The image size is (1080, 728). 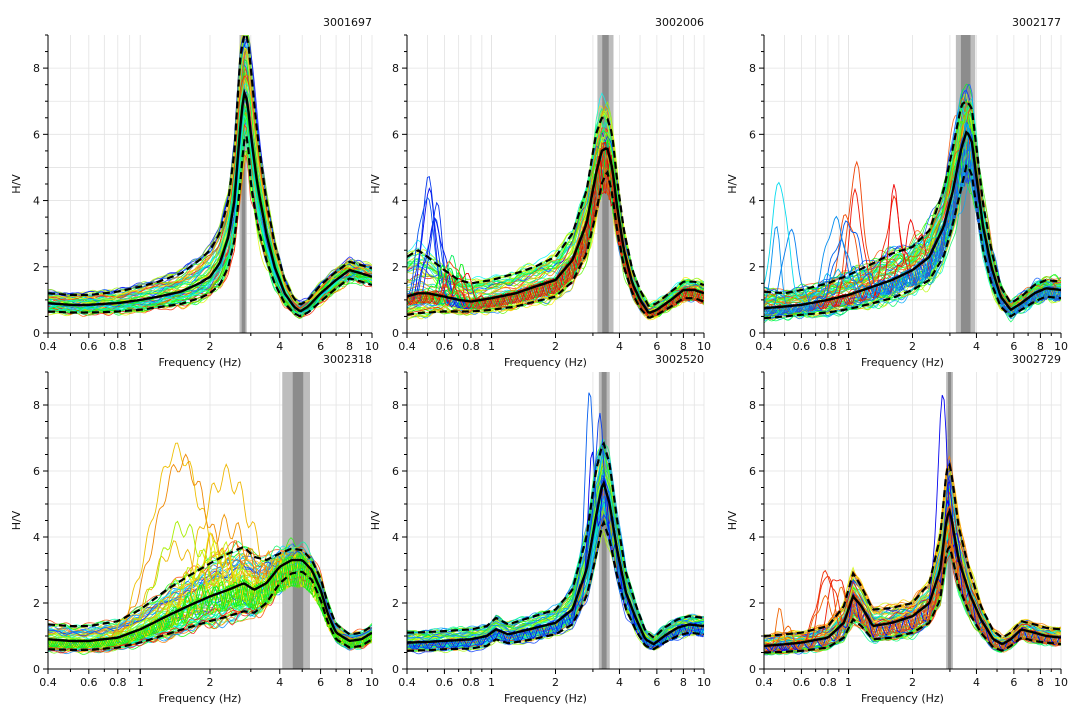 I want to click on window-curve-outlier, so click(x=912, y=591).